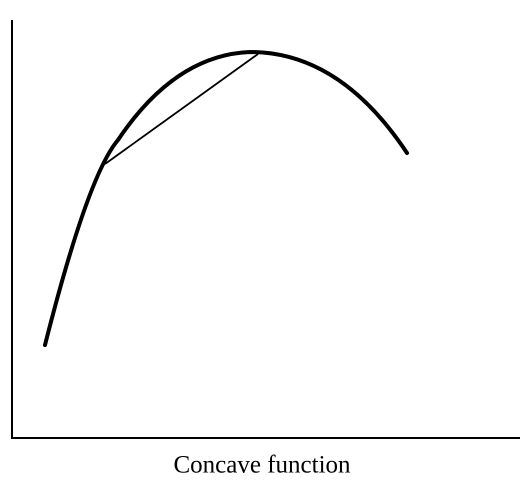 This screenshot has width=523, height=481. What do you see at coordinates (181, 109) in the screenshot?
I see `chord` at bounding box center [181, 109].